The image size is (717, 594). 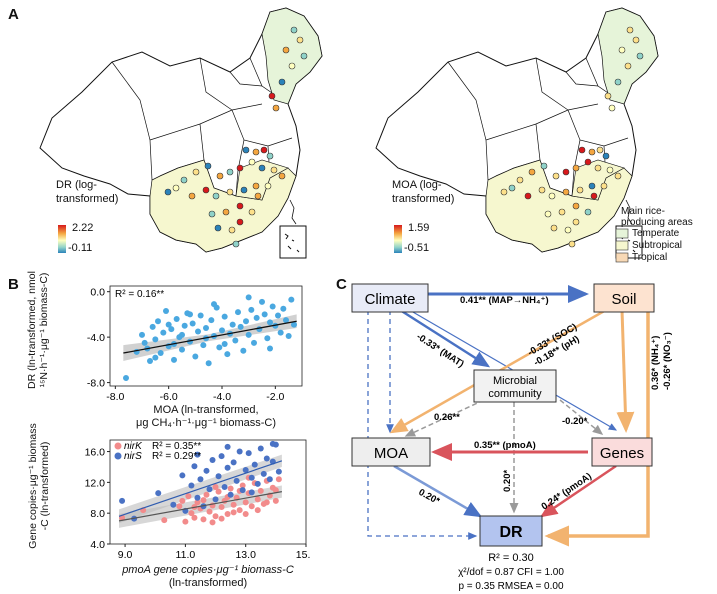 I want to click on node-dr-label: DR, so click(x=511, y=532).